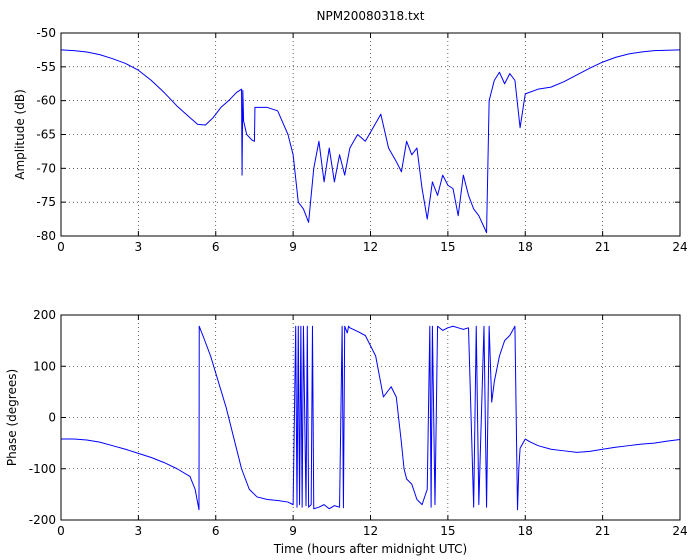  What do you see at coordinates (44, 315) in the screenshot?
I see `phase-ytick-label: 200` at bounding box center [44, 315].